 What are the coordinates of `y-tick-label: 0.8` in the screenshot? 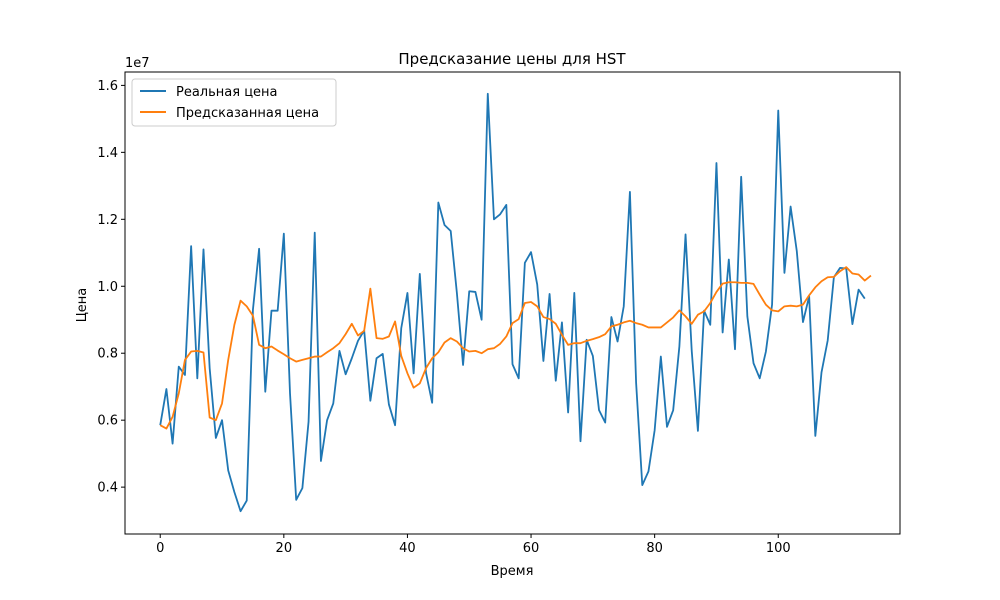 It's located at (107, 354).